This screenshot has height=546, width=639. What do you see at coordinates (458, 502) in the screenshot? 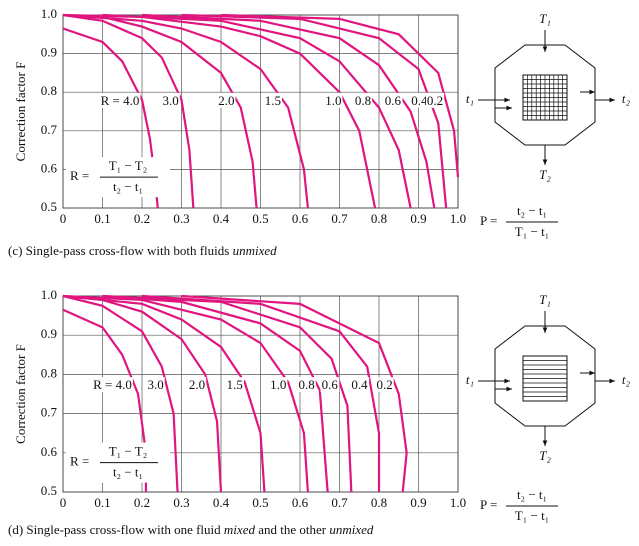
I see `x-tick-label: 1.0` at bounding box center [458, 502].